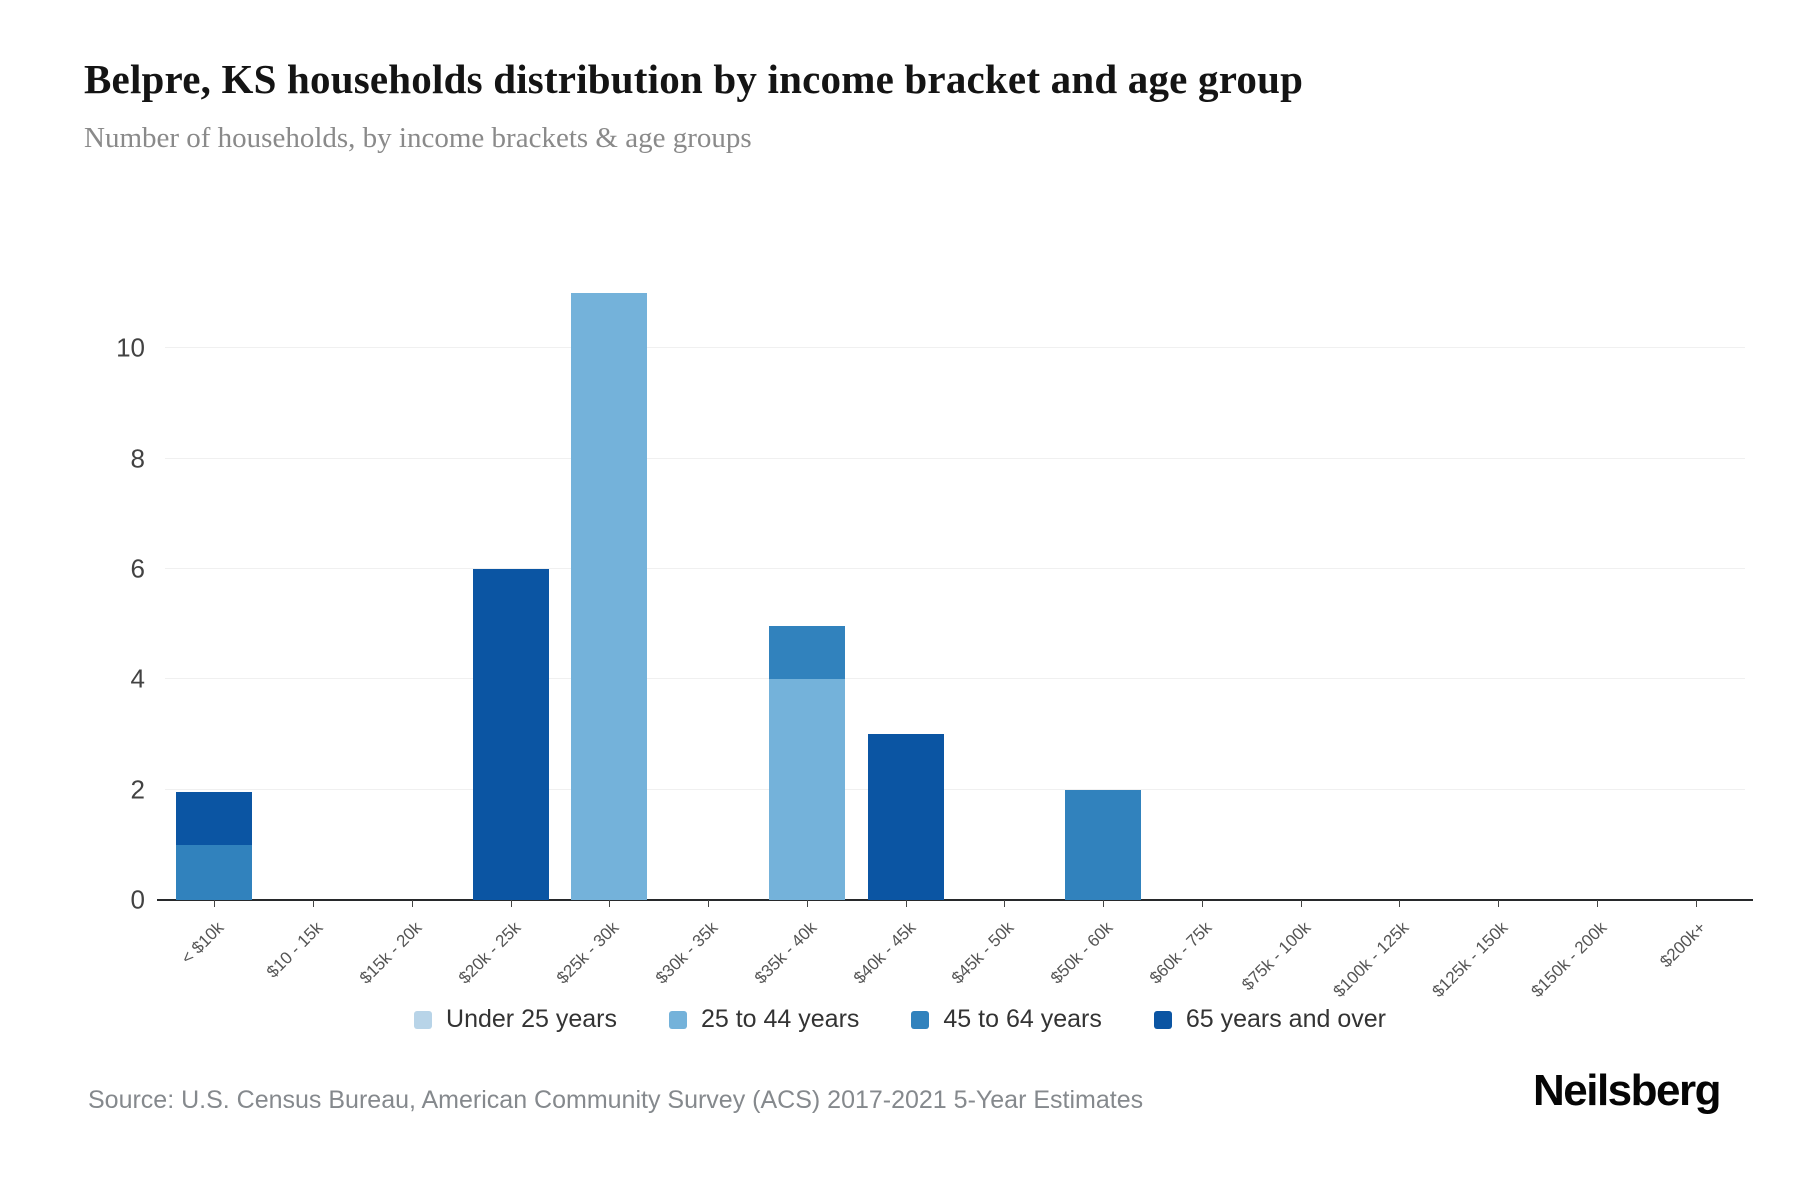 The image size is (1800, 1200). I want to click on x-tick-label: $100k - 125k, so click(1371, 959).